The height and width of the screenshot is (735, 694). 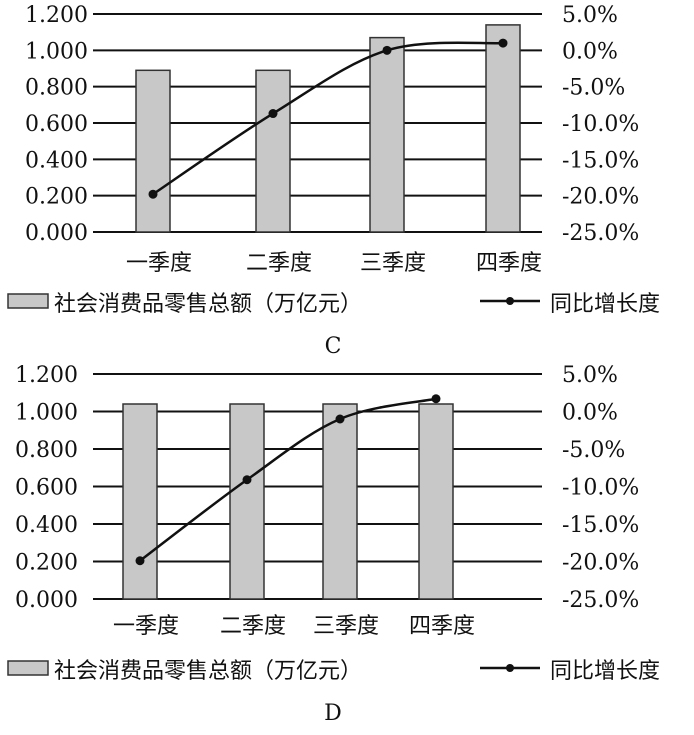 What do you see at coordinates (333, 713) in the screenshot?
I see `panel-label: D` at bounding box center [333, 713].